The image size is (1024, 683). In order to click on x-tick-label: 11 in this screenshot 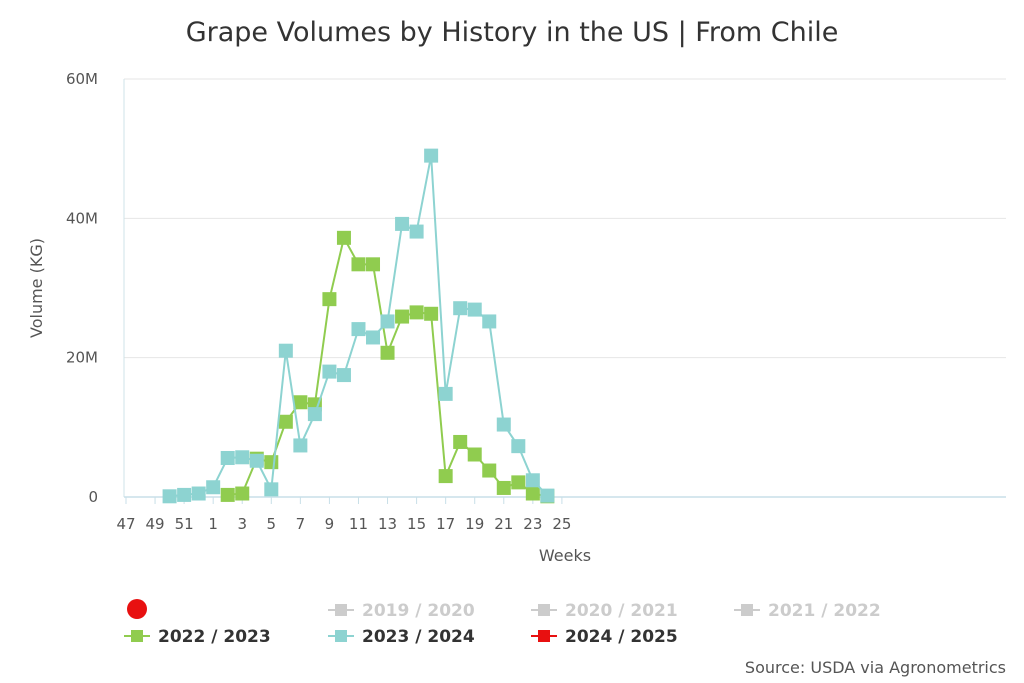, I will do `click(358, 524)`.